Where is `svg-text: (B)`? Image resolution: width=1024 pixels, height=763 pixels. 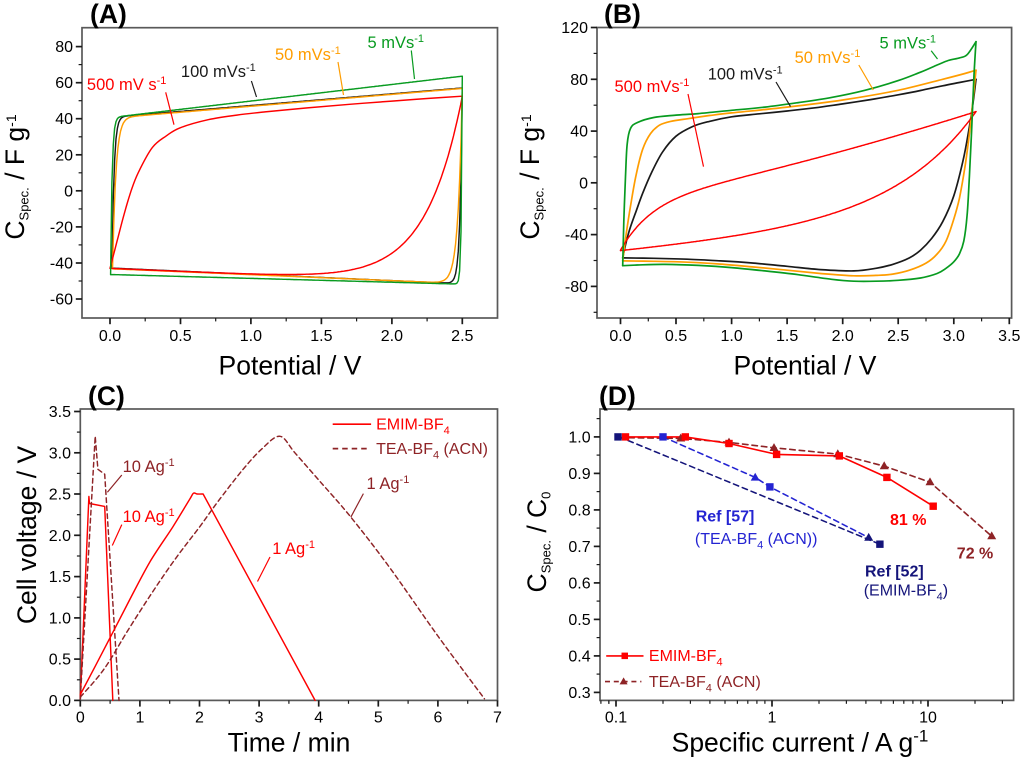 svg-text: (B) is located at coordinates (622, 14).